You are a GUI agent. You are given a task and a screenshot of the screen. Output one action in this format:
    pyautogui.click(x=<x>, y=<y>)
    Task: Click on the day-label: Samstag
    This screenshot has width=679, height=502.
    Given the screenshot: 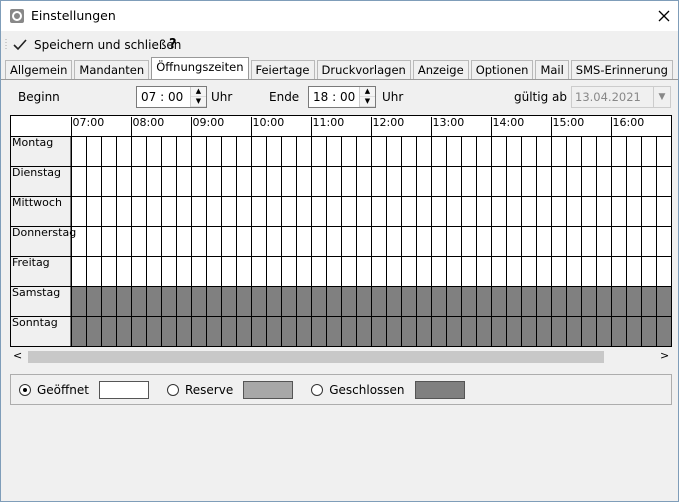 What is the action you would take?
    pyautogui.click(x=36, y=292)
    